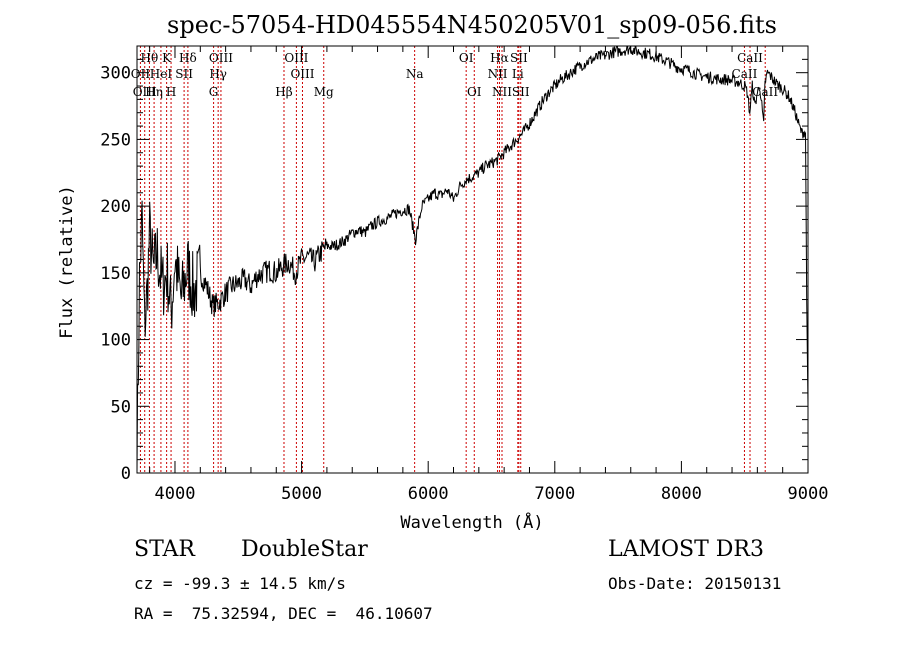 This screenshot has height=654, width=900. What do you see at coordinates (121, 407) in the screenshot?
I see `y-tick-label: 50` at bounding box center [121, 407].